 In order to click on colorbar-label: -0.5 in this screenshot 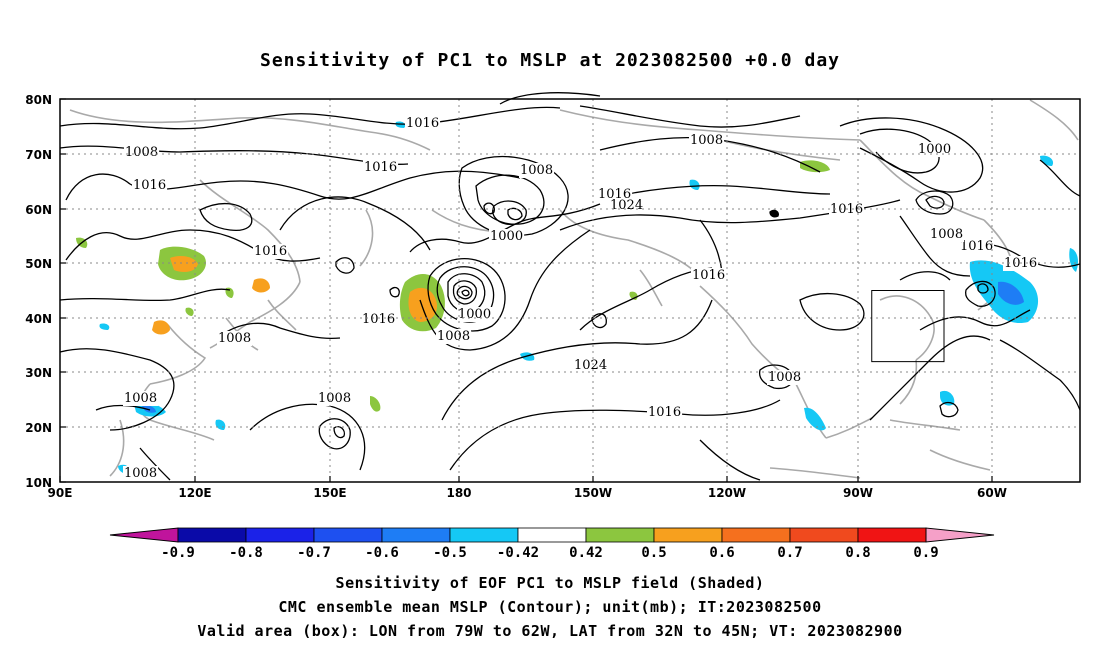, I will do `click(450, 553)`.